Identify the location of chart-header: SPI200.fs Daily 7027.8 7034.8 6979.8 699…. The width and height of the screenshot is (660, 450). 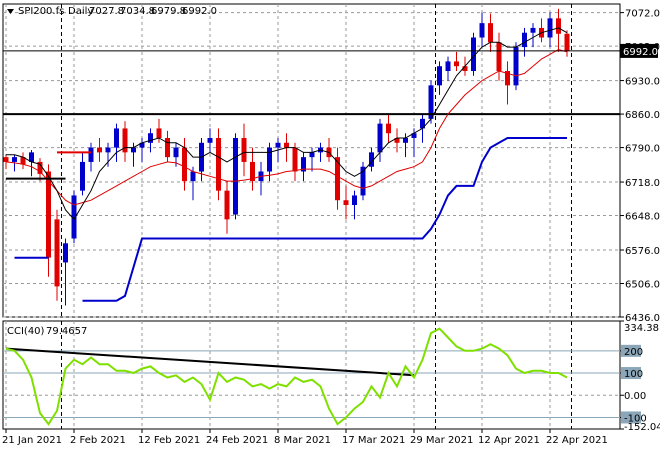
(112, 11).